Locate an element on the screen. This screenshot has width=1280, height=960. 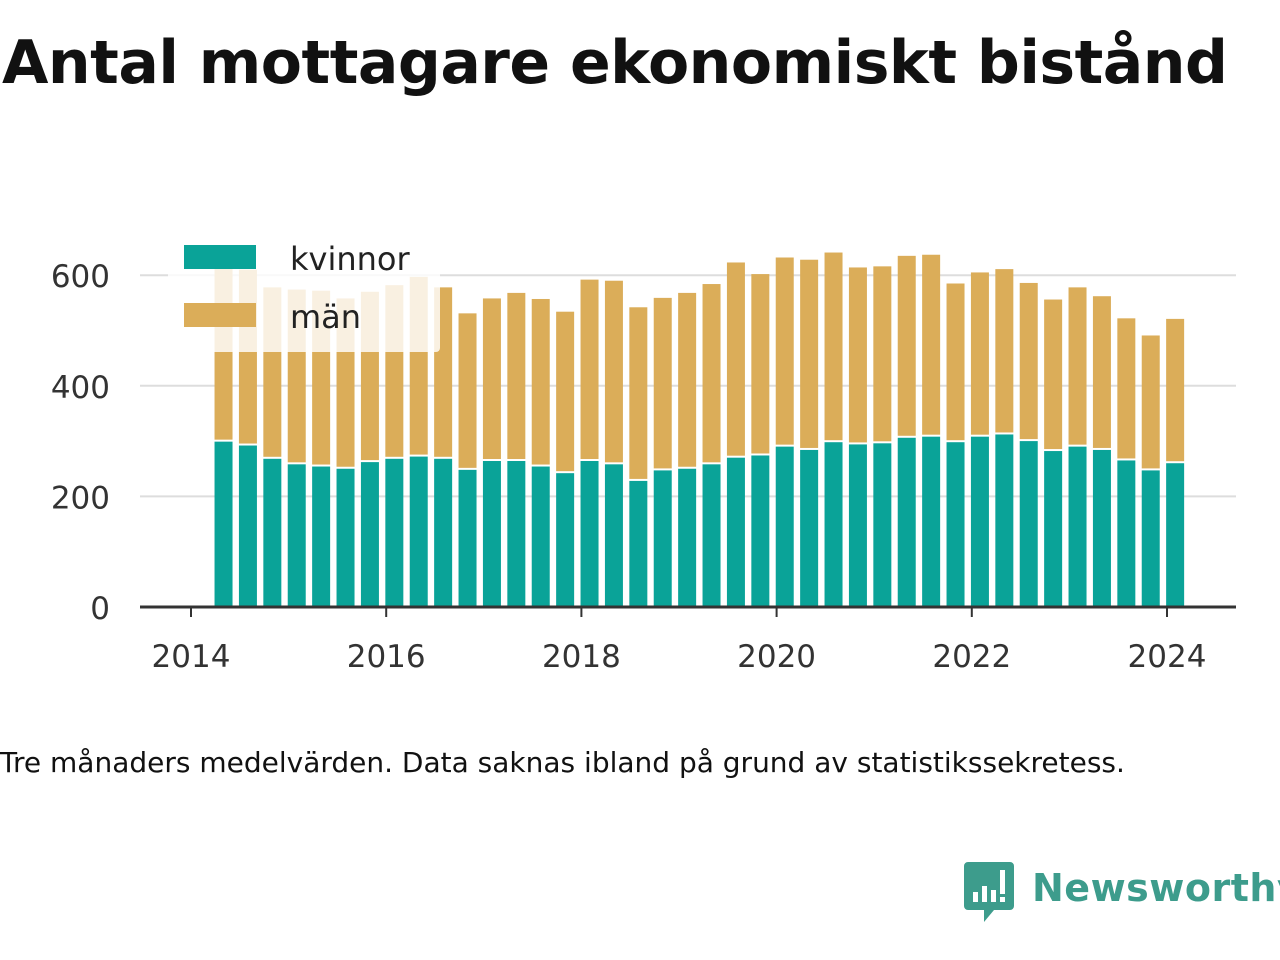
y-tick-label: 0 is located at coordinates (100, 609).